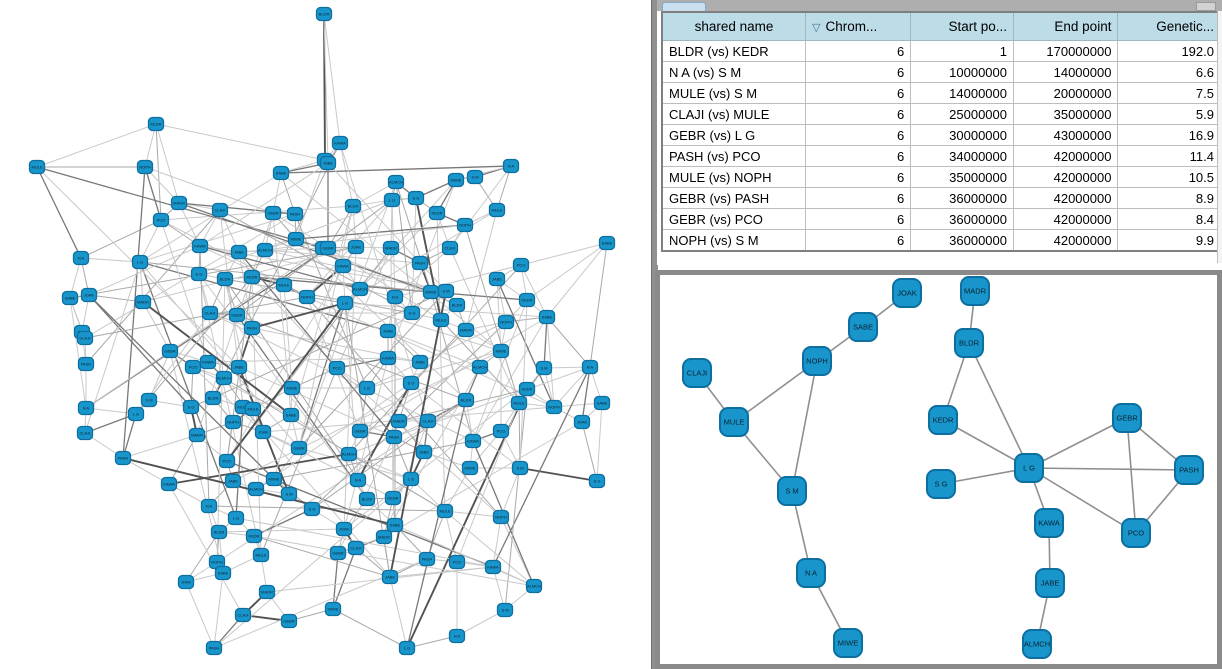 Image resolution: width=1222 pixels, height=669 pixels. Describe the element at coordinates (734, 240) in the screenshot. I see `table-cell: NOPH (vs) S M` at that location.